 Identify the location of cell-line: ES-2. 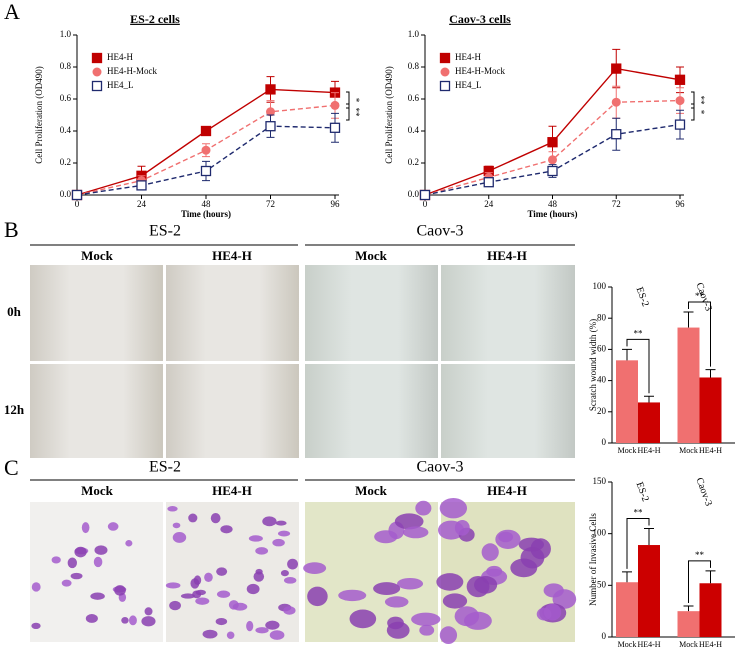
(165, 467).